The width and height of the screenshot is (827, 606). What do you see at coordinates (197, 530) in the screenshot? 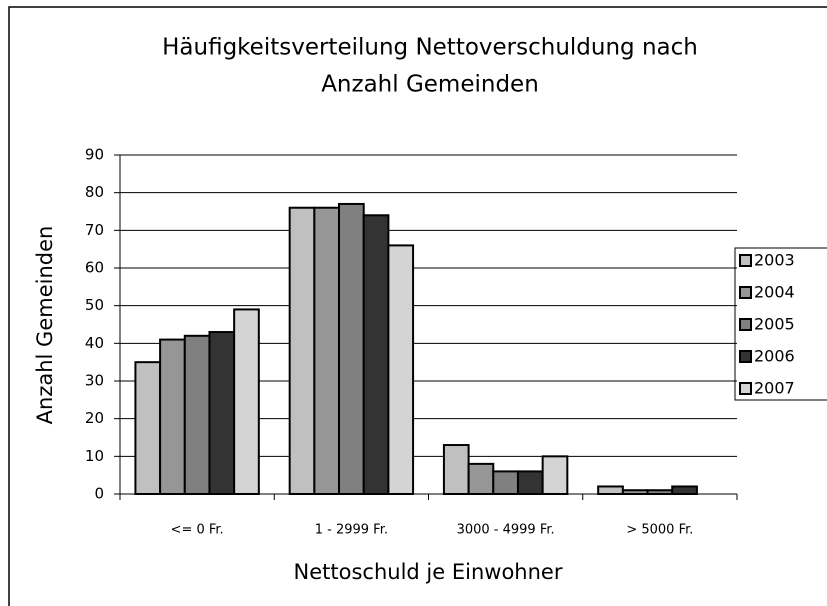
I see `x-tick-label: <= 0 Fr.` at bounding box center [197, 530].